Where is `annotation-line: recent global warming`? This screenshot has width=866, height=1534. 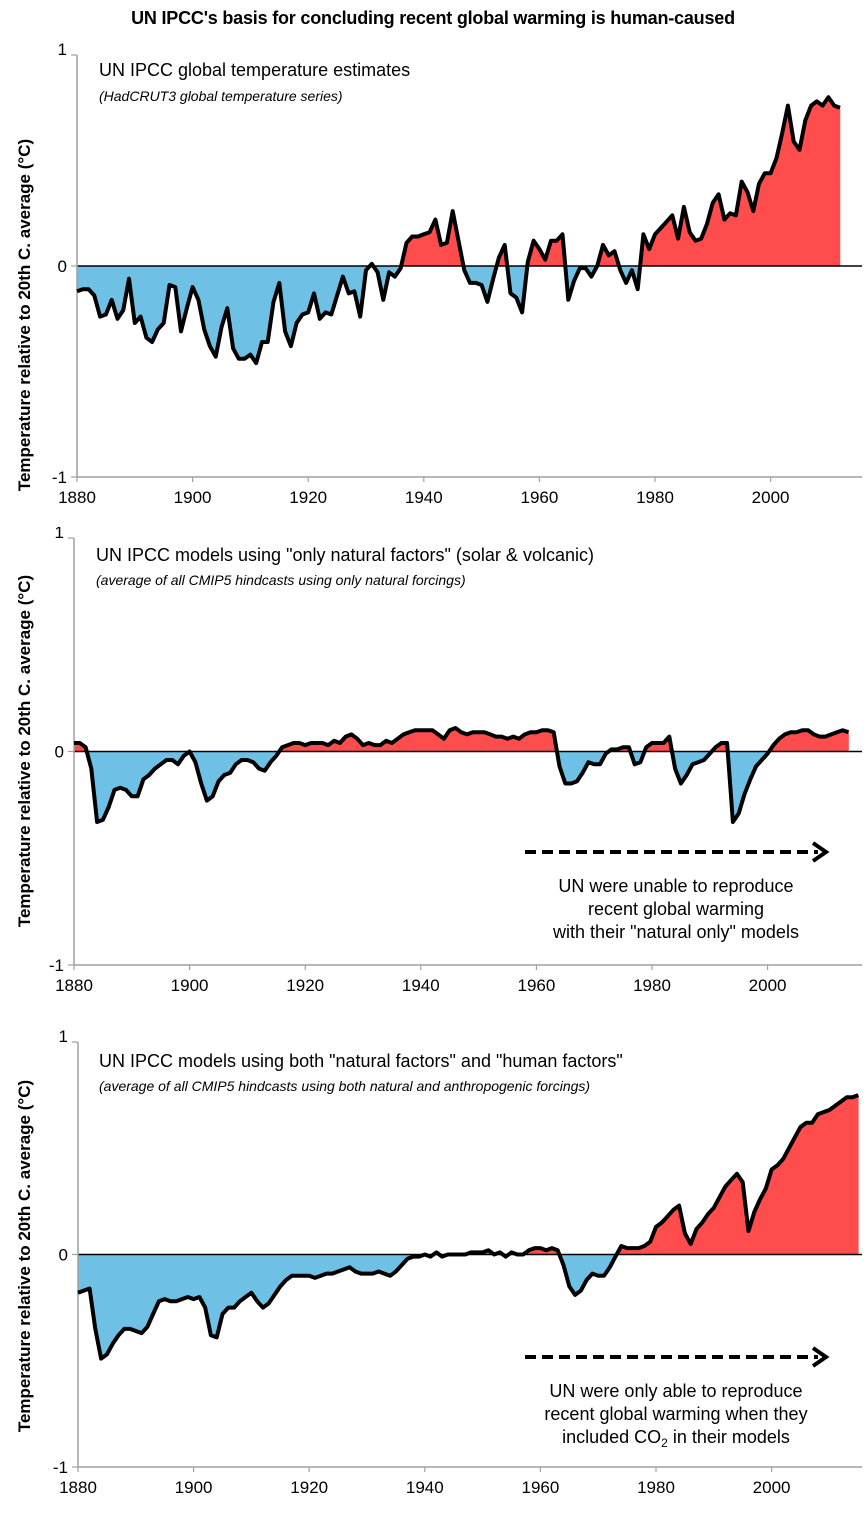
annotation-line: recent global warming is located at coordinates (676, 909).